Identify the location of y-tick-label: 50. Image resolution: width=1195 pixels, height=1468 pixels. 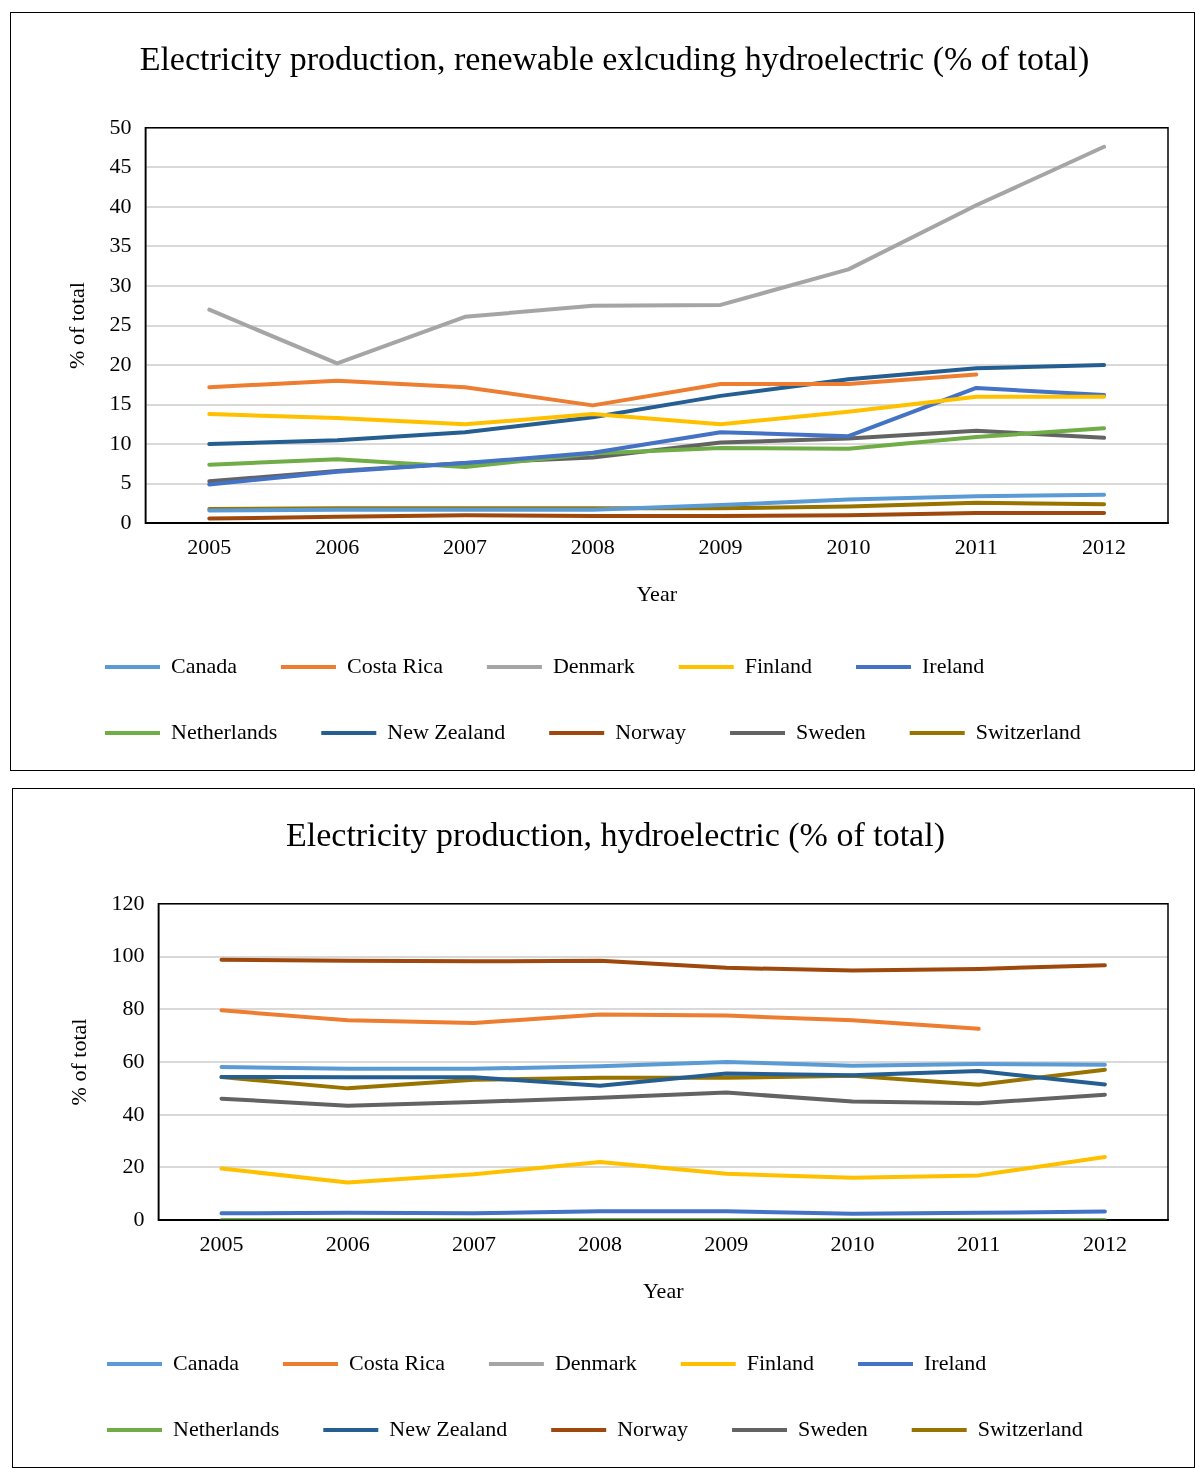
(120, 126).